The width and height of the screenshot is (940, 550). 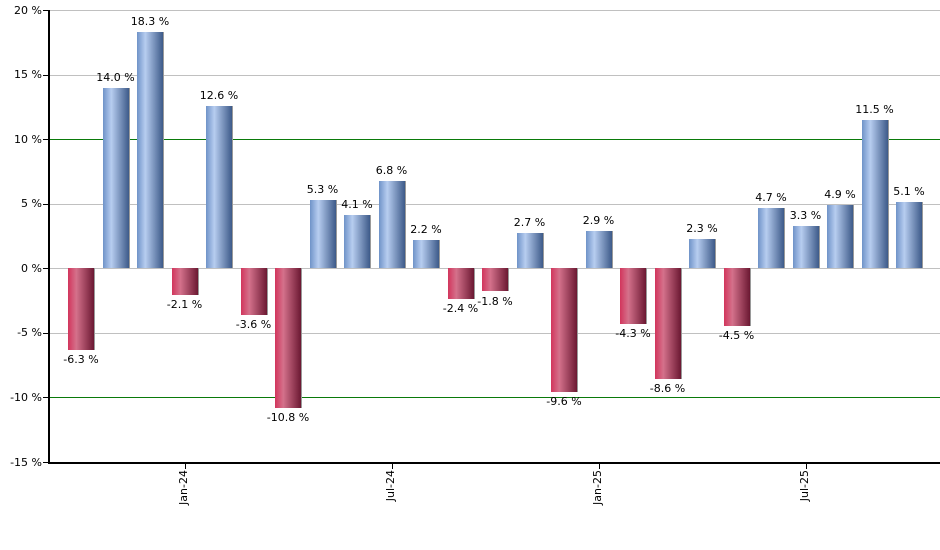 I want to click on y-axis-tick-label: -5 %, so click(x=29, y=332).